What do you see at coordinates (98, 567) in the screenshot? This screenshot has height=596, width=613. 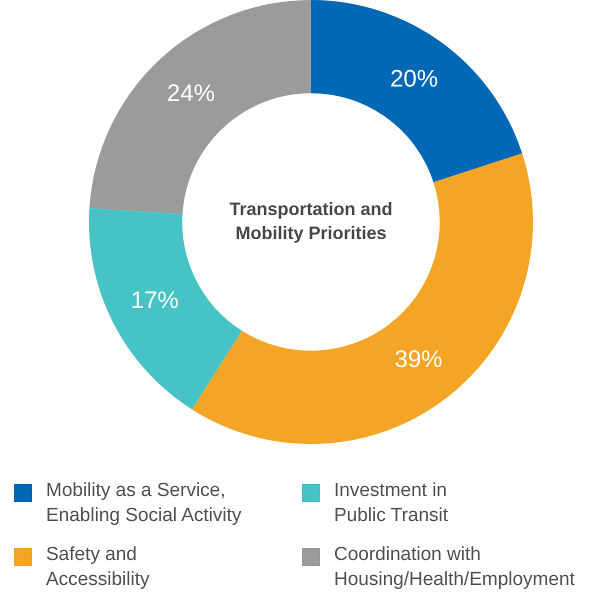 I see `legend-label: Safety and Accessibility` at bounding box center [98, 567].